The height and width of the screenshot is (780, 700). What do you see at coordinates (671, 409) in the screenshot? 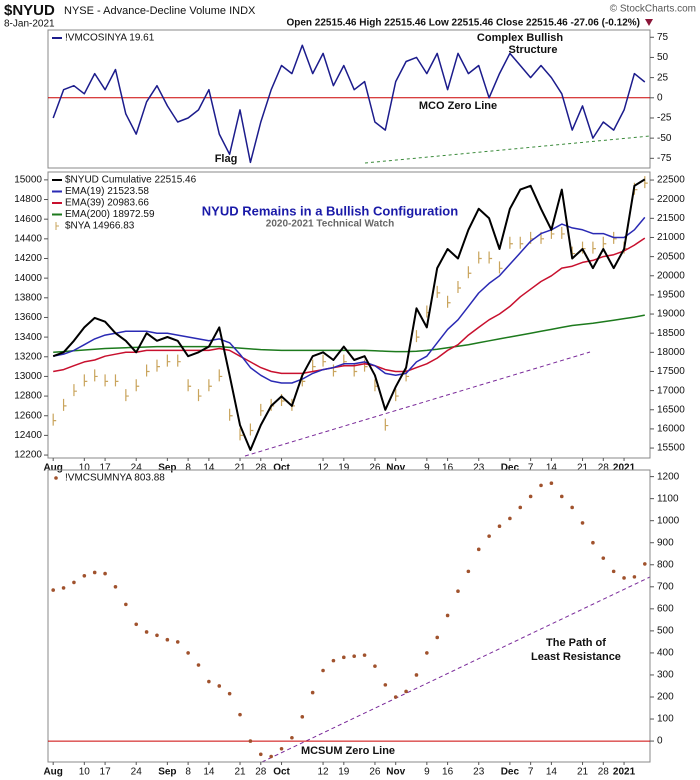
I see `y-tick-label: 16500` at bounding box center [671, 409].